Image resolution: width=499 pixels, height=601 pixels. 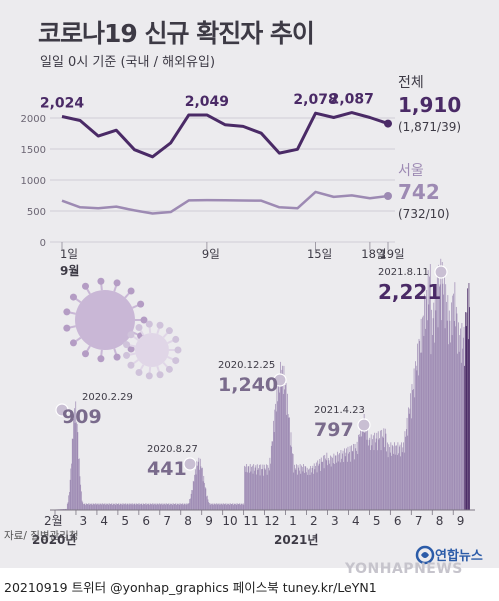 I want to click on seoul-final-breakdown: (732/10), so click(x=424, y=214).